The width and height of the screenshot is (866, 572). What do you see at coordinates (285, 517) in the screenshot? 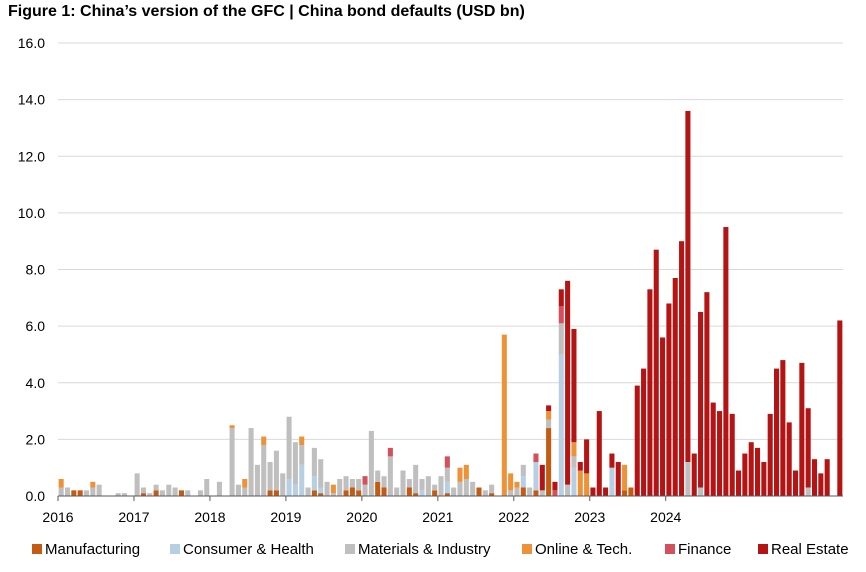
I see `x-tick-label: 2019` at bounding box center [285, 517].